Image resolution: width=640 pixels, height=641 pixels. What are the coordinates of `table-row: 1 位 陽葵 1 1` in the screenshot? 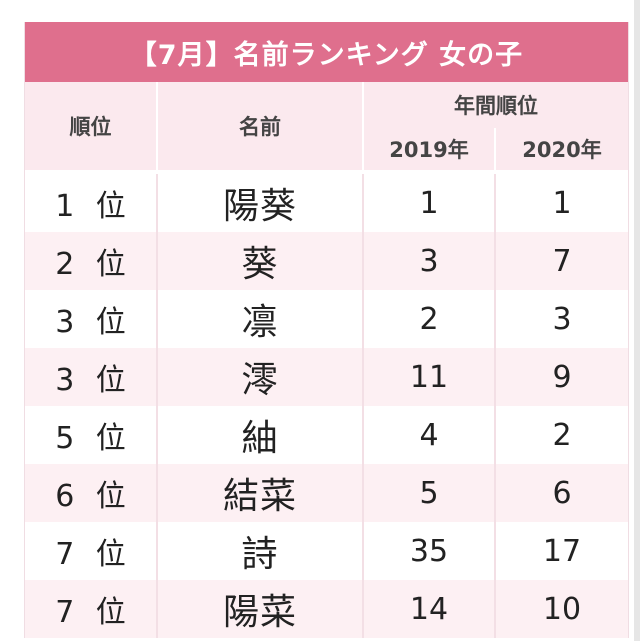 It's located at (326, 203).